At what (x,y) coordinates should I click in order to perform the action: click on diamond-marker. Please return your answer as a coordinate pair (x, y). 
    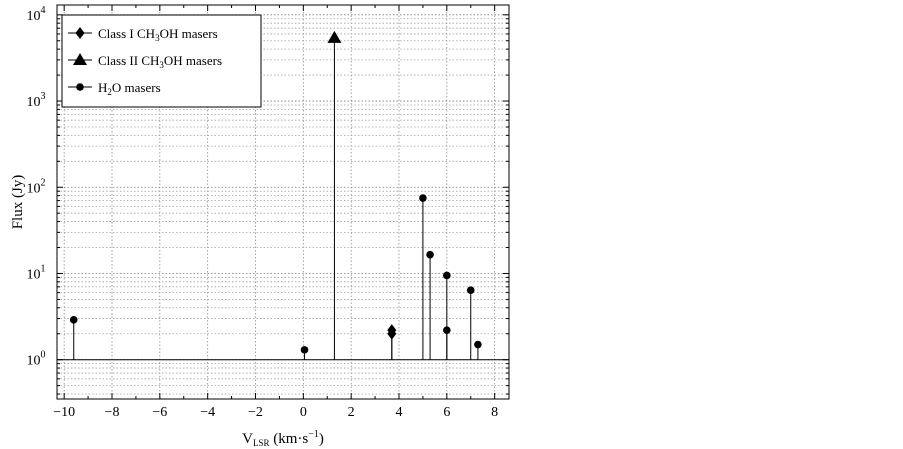
    Looking at the image, I should click on (392, 333).